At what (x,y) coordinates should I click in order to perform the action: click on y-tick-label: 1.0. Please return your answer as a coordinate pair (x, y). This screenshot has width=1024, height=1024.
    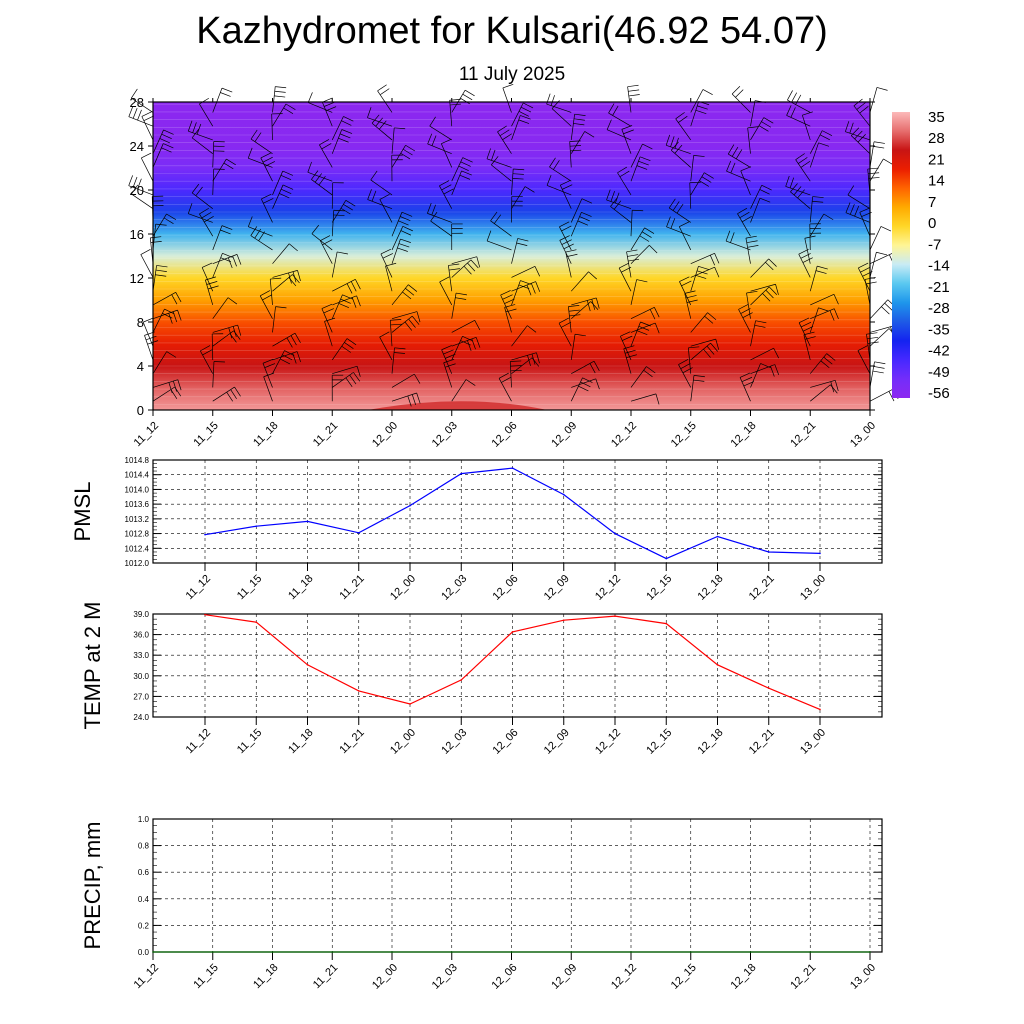
    Looking at the image, I should click on (144, 819).